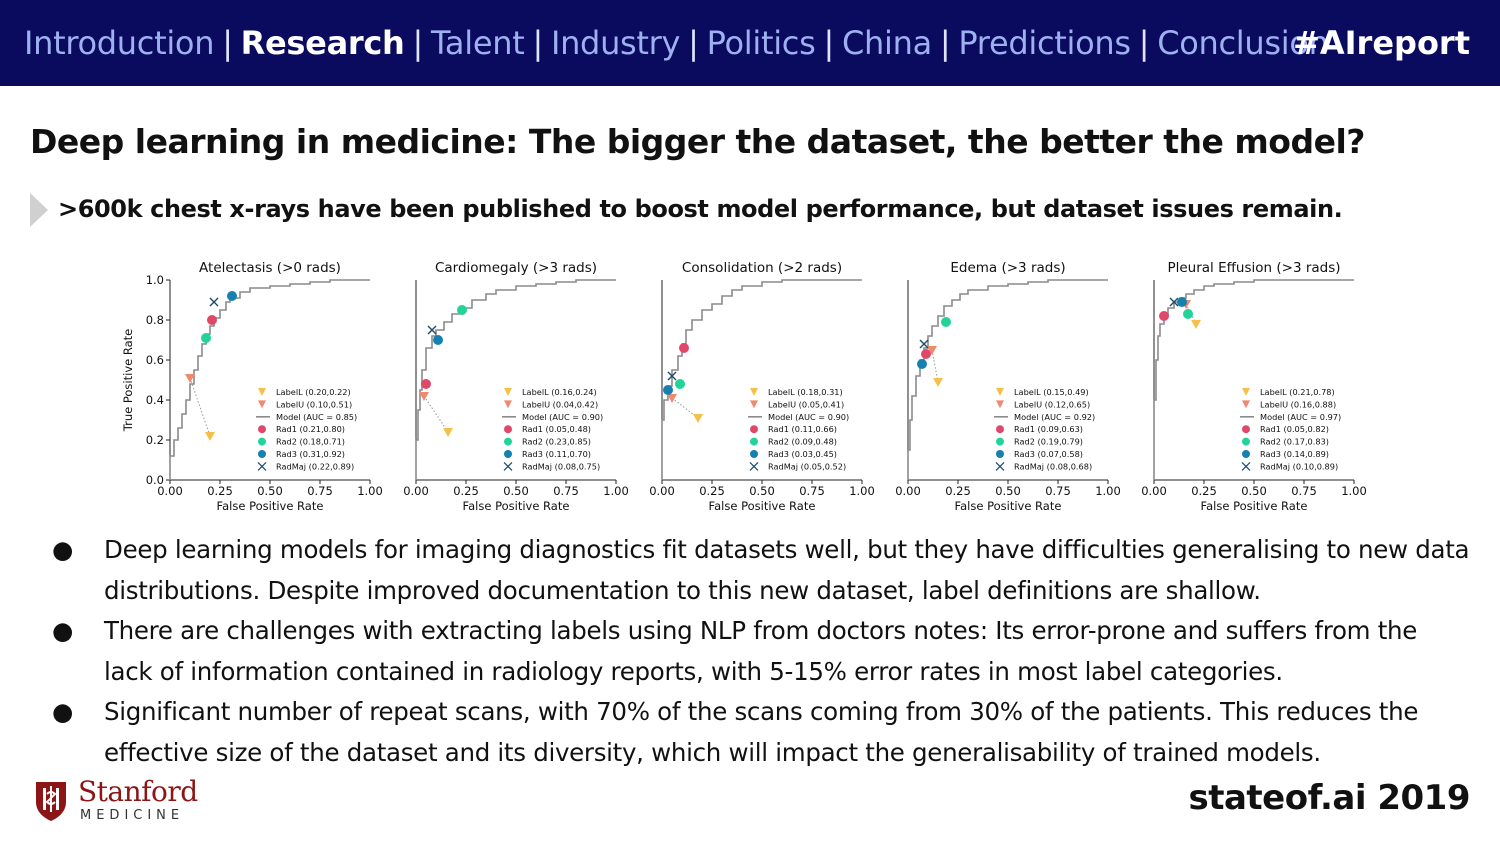 The width and height of the screenshot is (1500, 844). Describe the element at coordinates (1048, 454) in the screenshot. I see `legend-label: Rad3 (0.07,0.58)` at that location.